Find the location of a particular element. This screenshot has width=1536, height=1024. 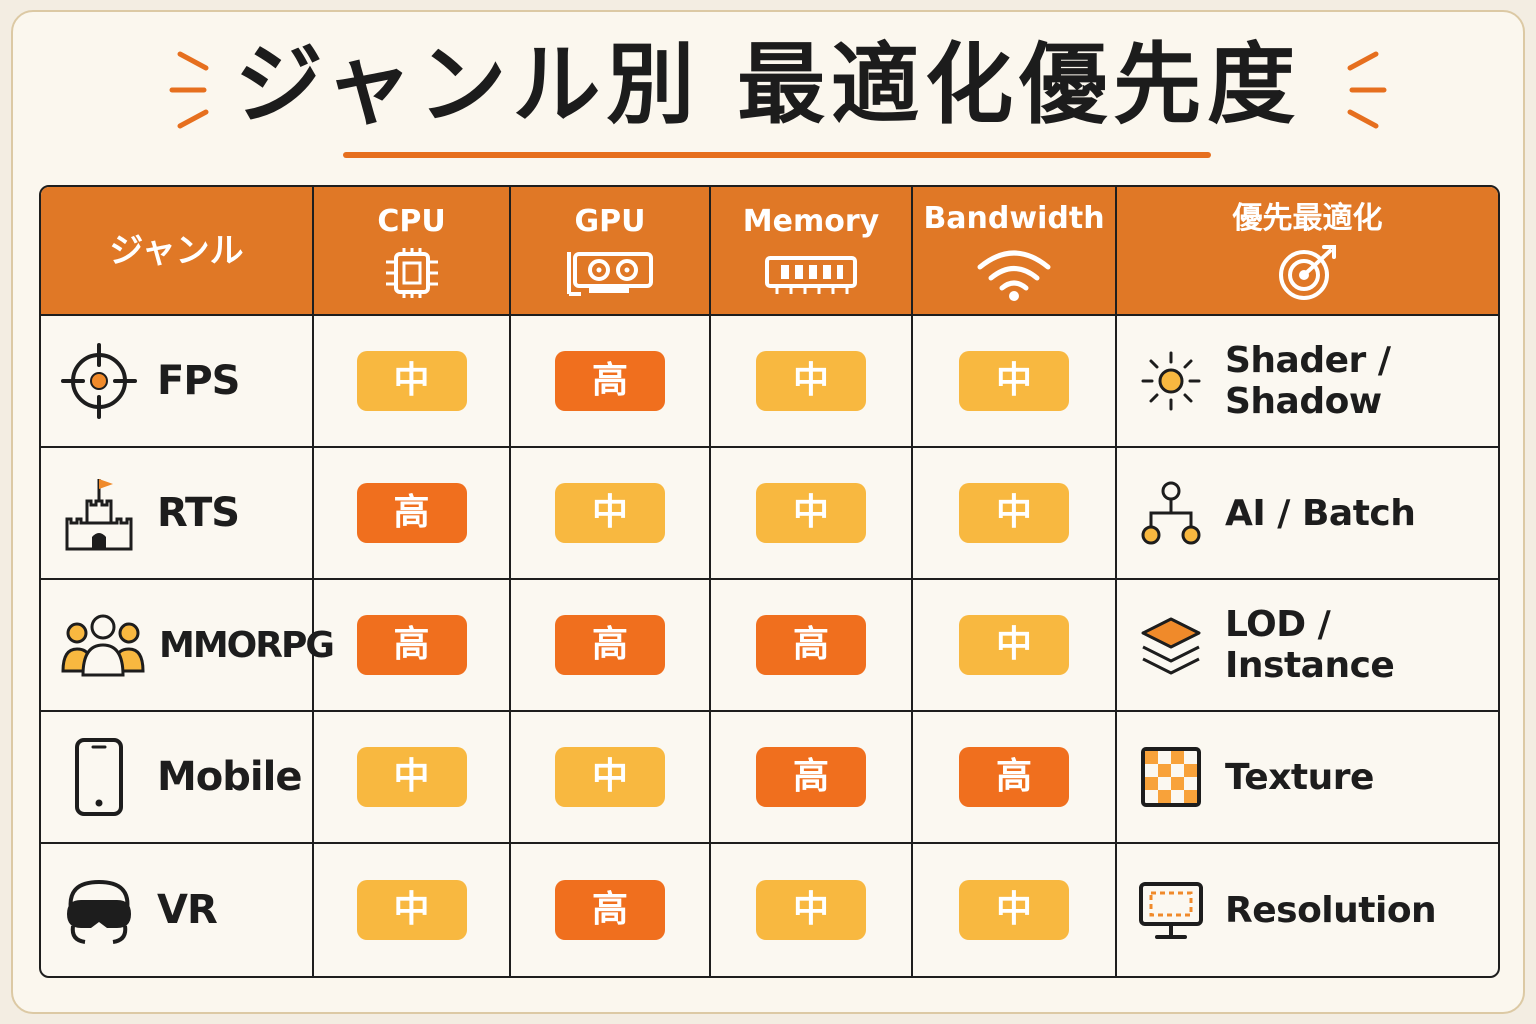

header-priority-label: 優先最適化 is located at coordinates (1307, 218).